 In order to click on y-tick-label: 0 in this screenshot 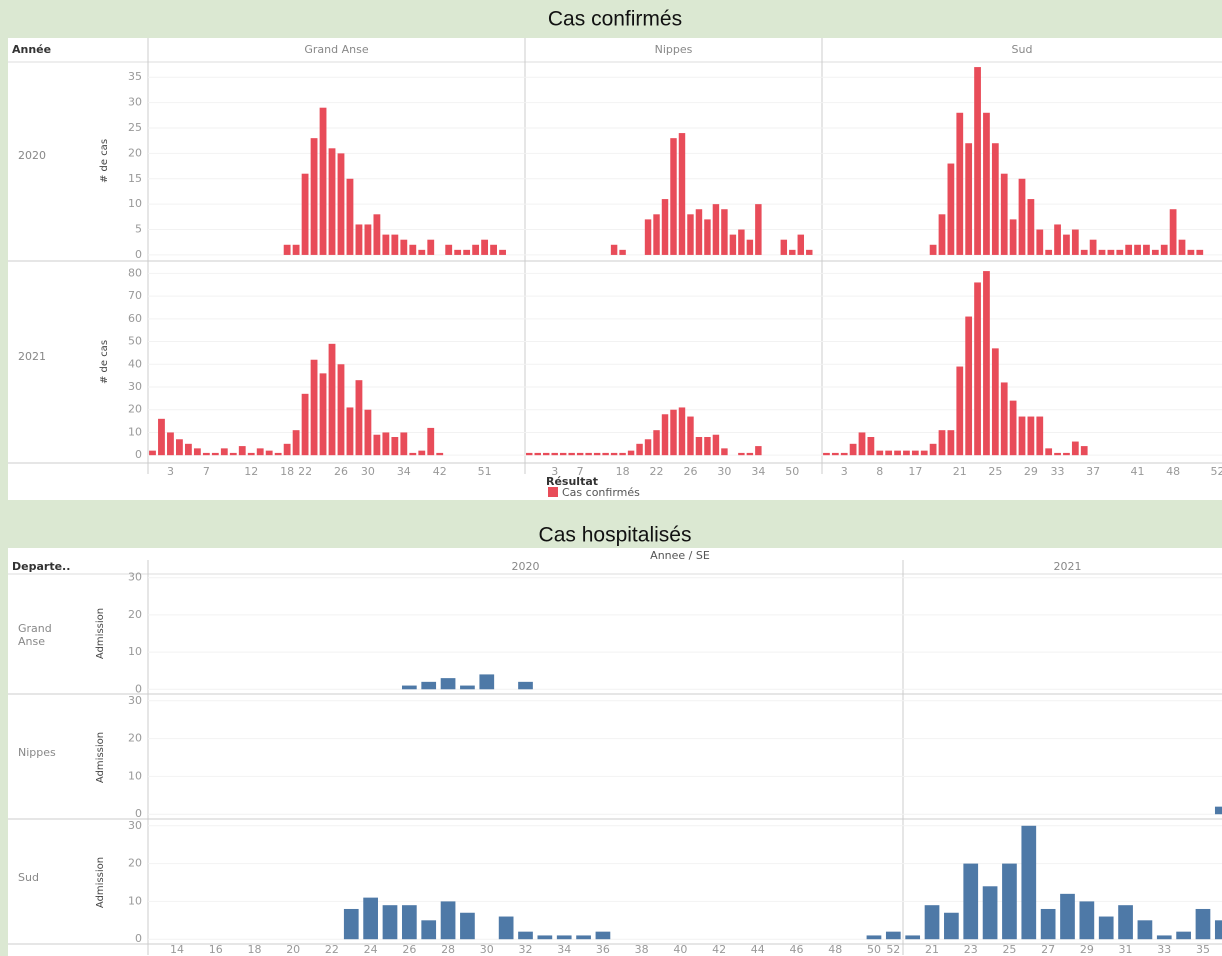, I will do `click(138, 454)`.